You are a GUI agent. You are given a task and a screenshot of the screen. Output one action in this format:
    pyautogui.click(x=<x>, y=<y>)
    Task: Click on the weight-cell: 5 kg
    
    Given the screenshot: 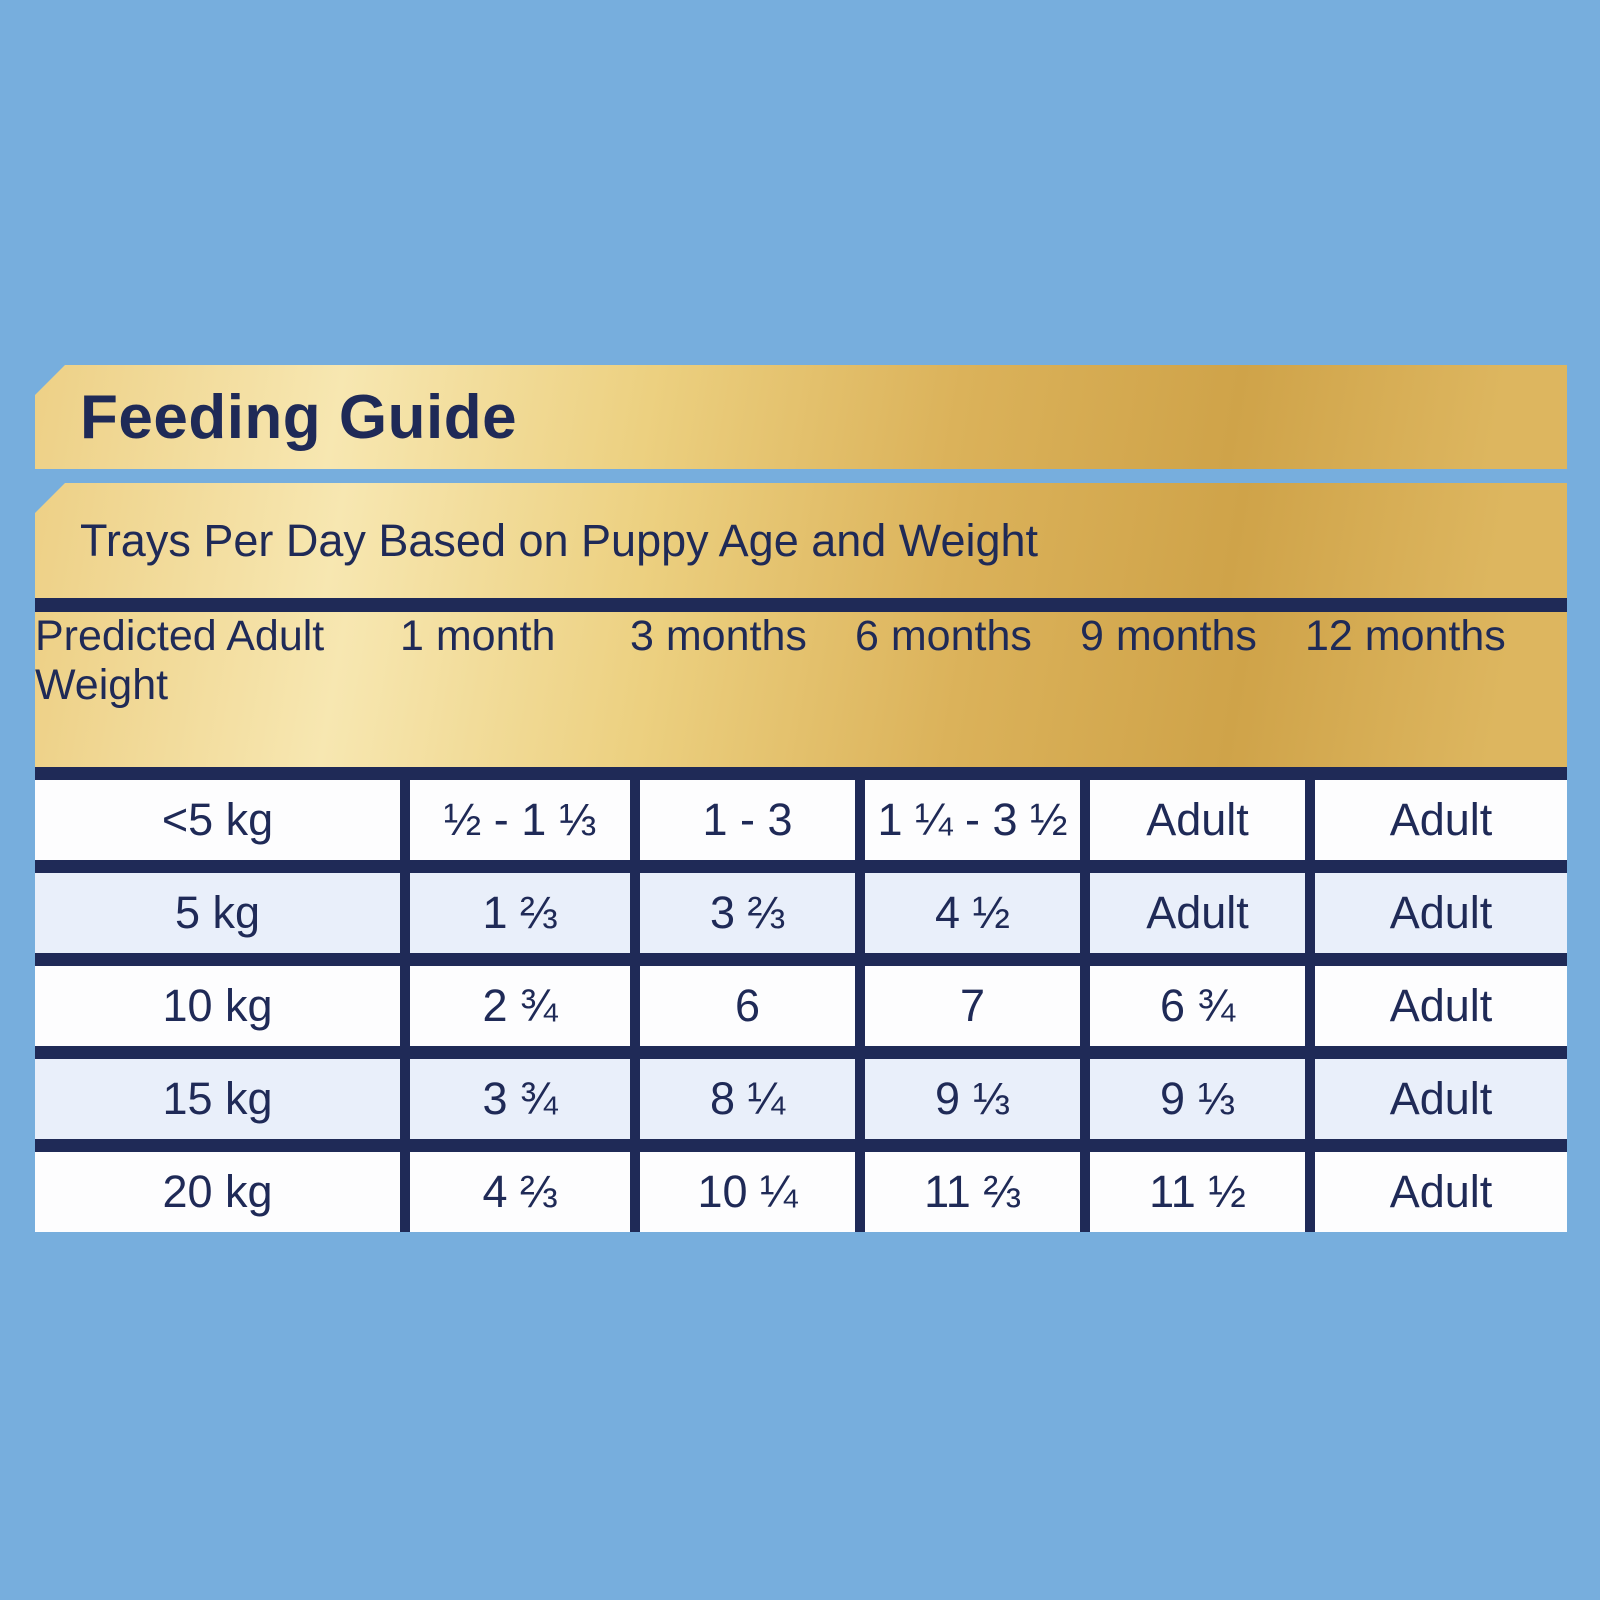 What is the action you would take?
    pyautogui.click(x=217, y=913)
    